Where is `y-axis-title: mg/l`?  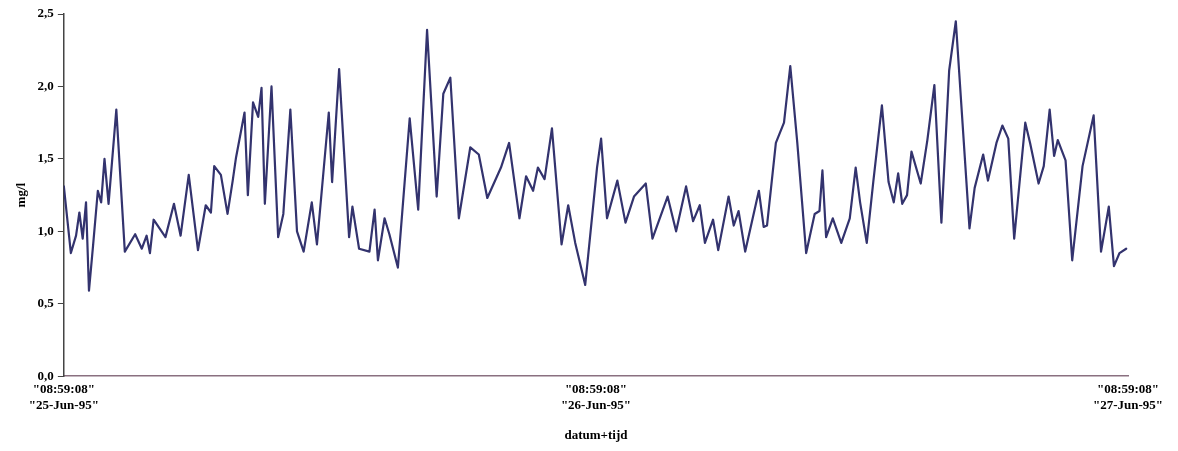 y-axis-title: mg/l is located at coordinates (21, 195).